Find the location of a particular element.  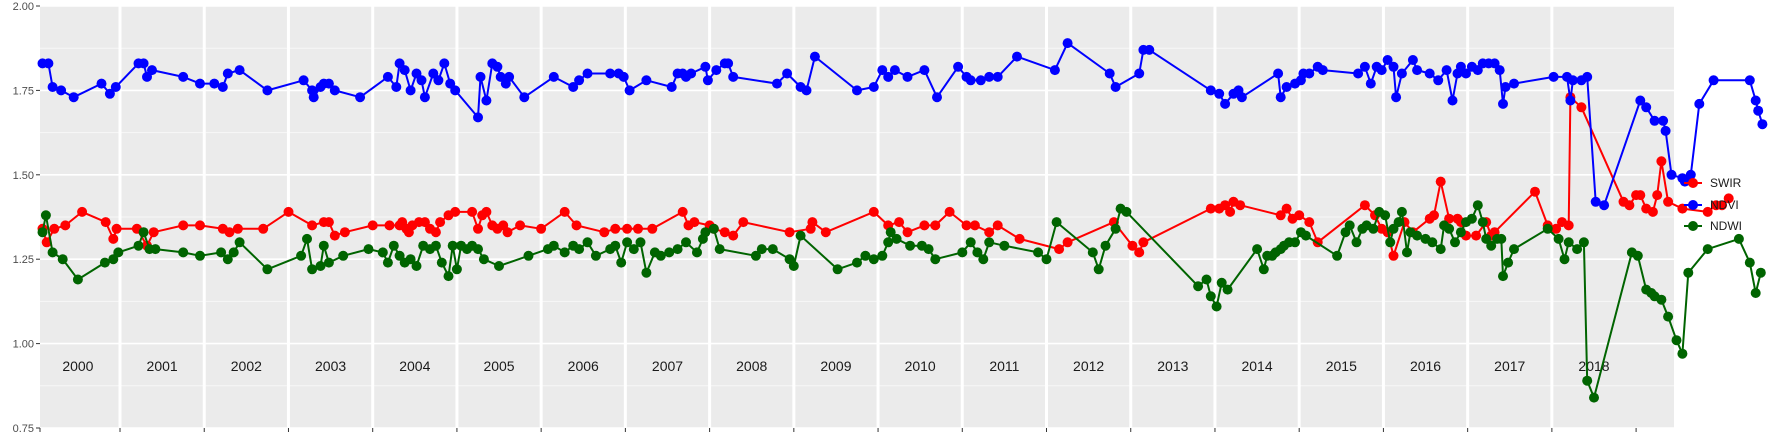

x-axis is located at coordinates (838, 430).